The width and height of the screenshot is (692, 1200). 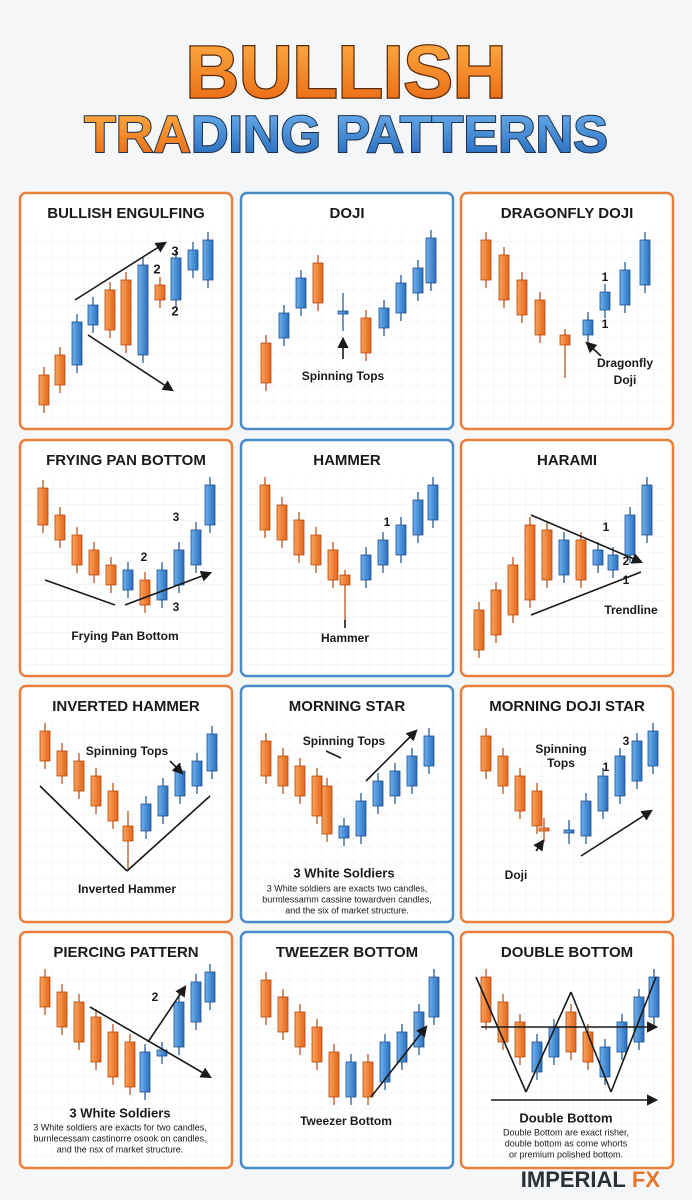 I want to click on pattern-label: Dragonfly, so click(x=625, y=363).